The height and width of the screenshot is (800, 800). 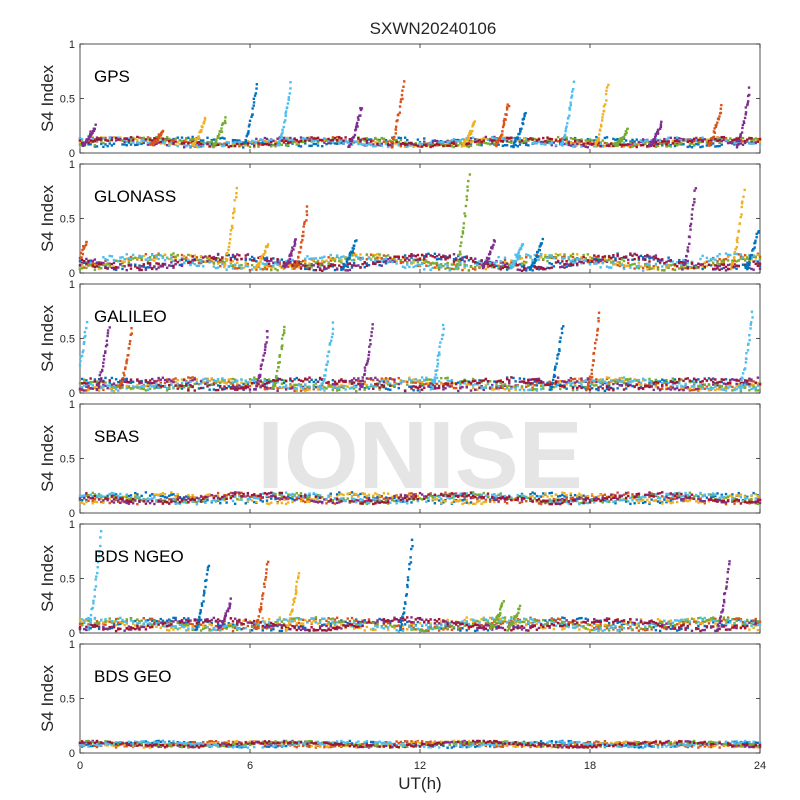 I want to click on y-tick-label: 0.5, so click(x=67, y=220).